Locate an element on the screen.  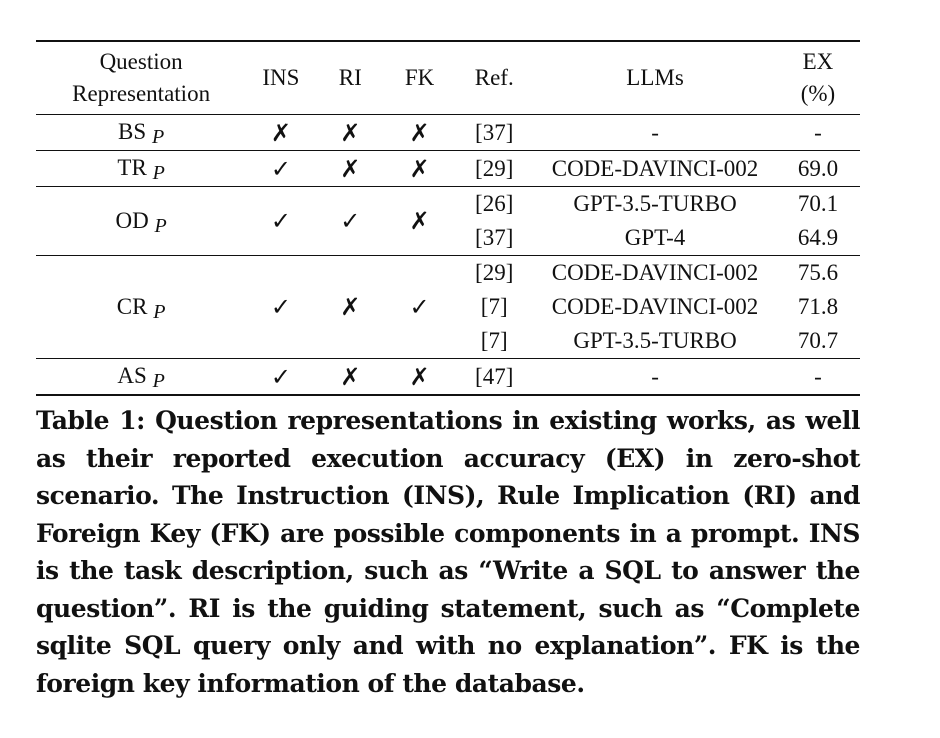
rep-name: CR is located at coordinates (132, 306).